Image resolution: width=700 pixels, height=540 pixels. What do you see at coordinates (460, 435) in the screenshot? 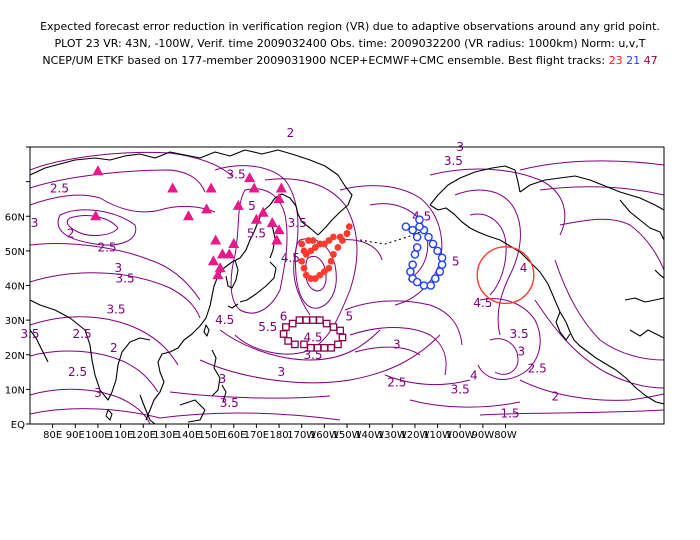
I see `x-tick-label: 100W` at bounding box center [460, 435].